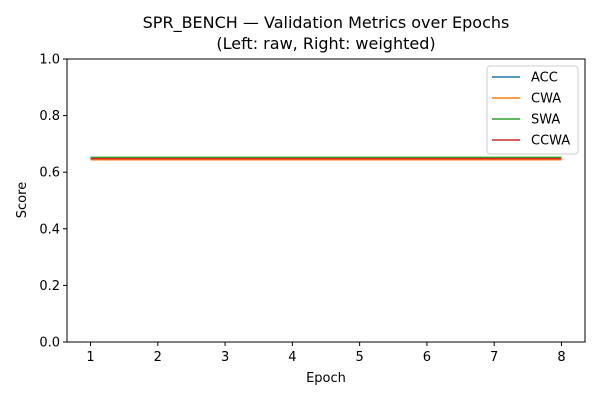  What do you see at coordinates (325, 43) in the screenshot?
I see `chart-subtitle: (Left: raw, Right: weighted)` at bounding box center [325, 43].